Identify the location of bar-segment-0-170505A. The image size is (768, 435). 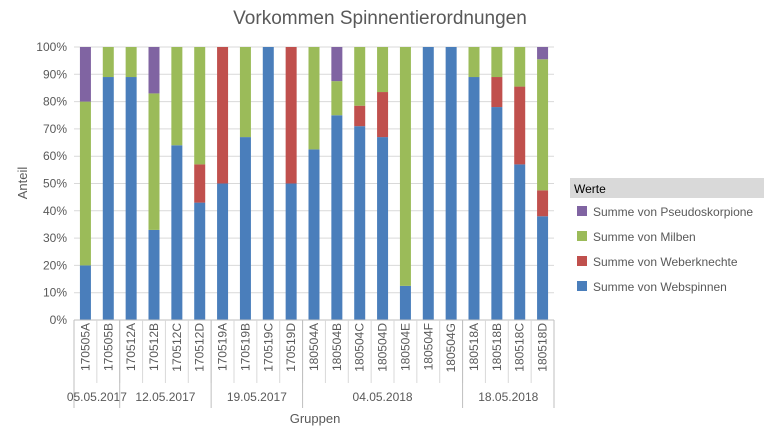
(85, 292).